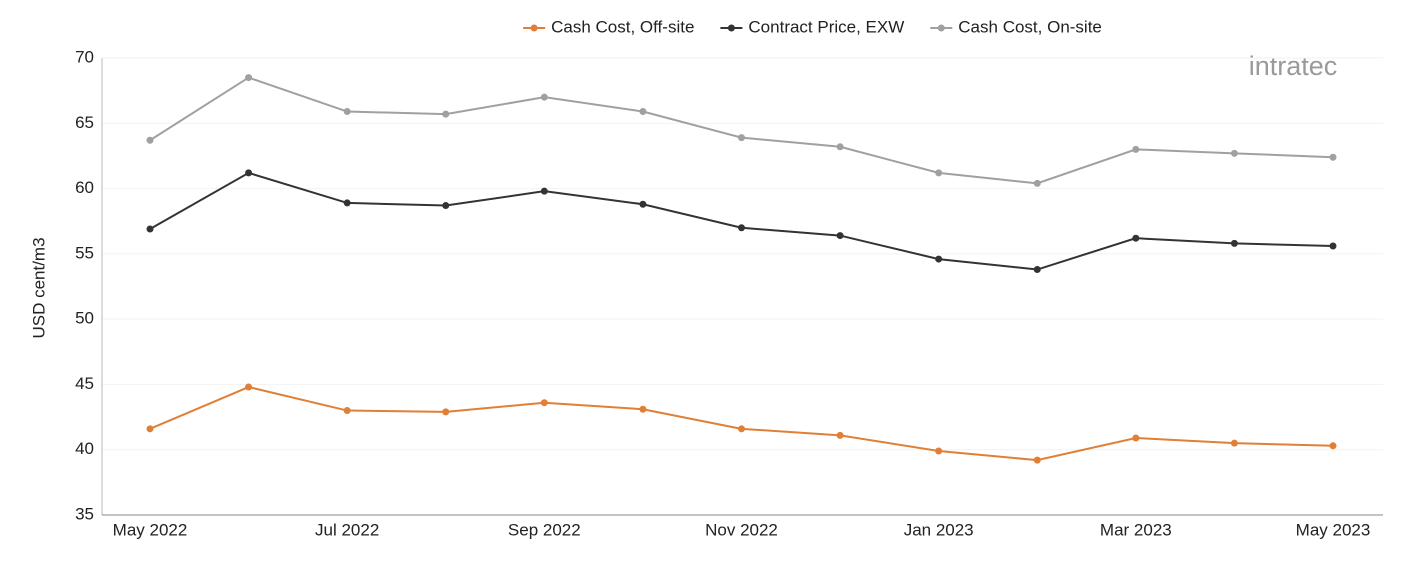  Describe the element at coordinates (741, 529) in the screenshot. I see `x-tick-label: Nov 2022` at that location.